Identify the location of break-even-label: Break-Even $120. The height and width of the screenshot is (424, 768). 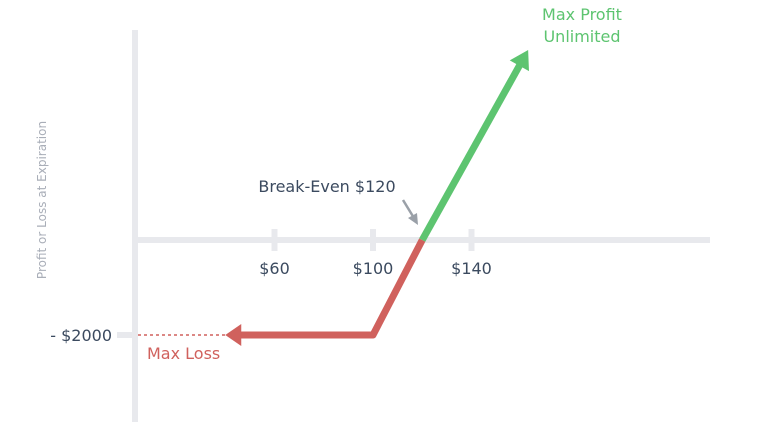
(326, 186).